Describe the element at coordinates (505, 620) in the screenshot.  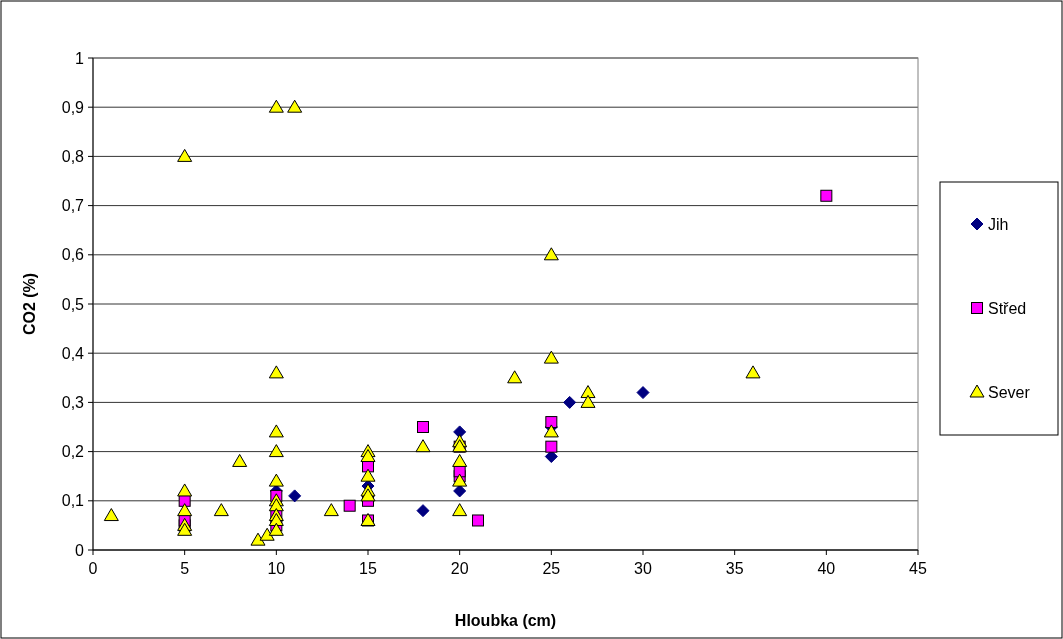
I see `x-axis-title: Hloubka (cm)` at that location.